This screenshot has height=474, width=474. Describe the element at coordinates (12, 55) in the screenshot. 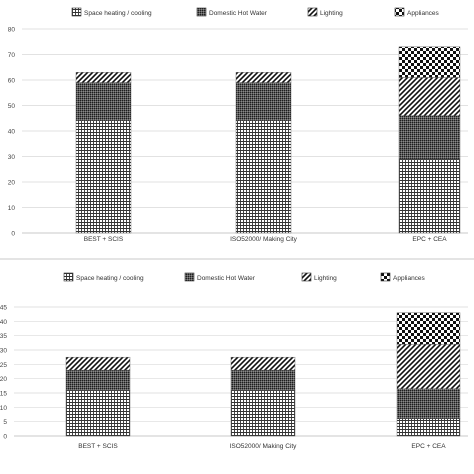

I see `y-tick-label-70: 70` at that location.